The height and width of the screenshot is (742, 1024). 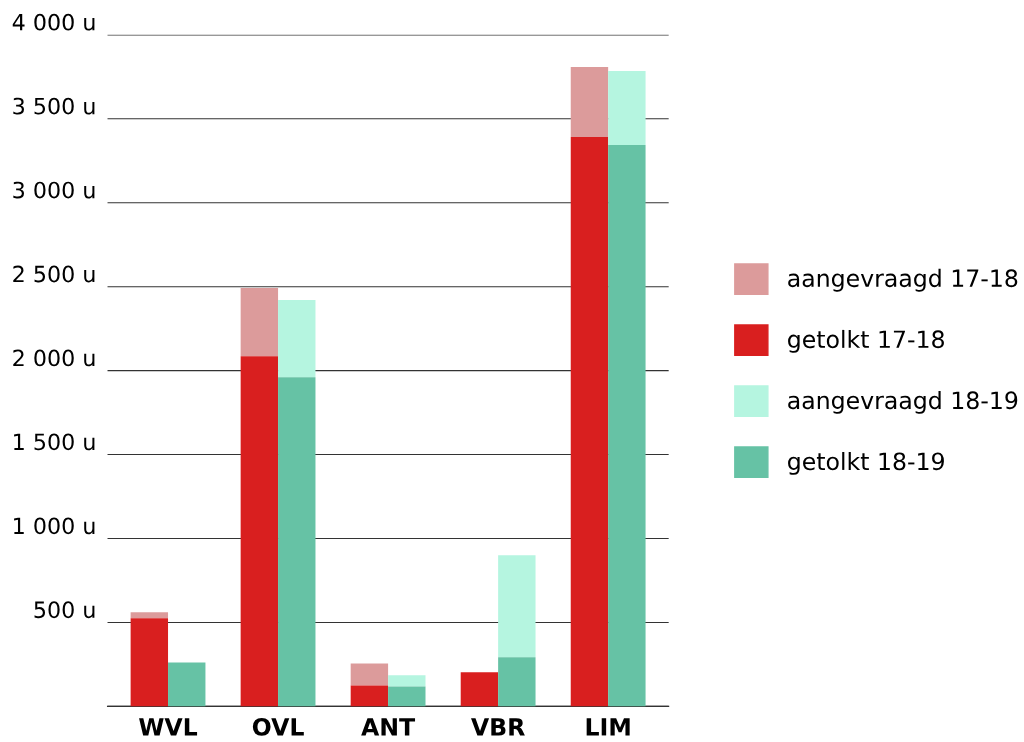 I want to click on x-tick-label: LIM, so click(x=608, y=727).